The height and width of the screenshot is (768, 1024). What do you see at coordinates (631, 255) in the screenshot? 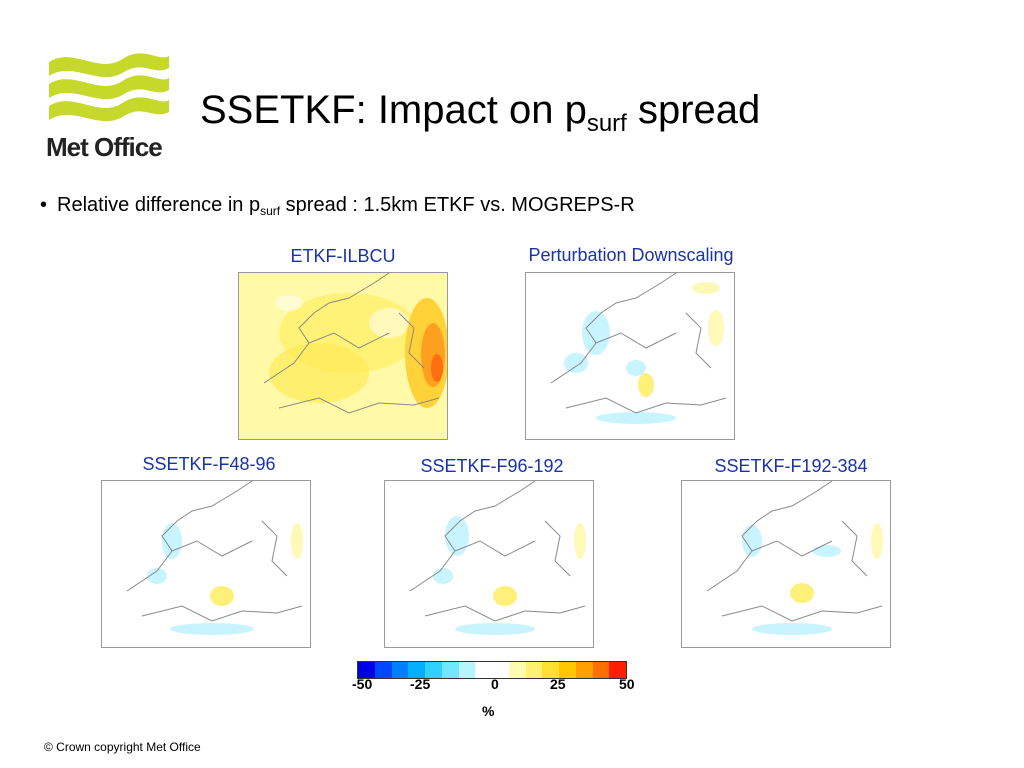
I see `panel-label-perturbation-downscaling: Perturbation Downscaling` at bounding box center [631, 255].